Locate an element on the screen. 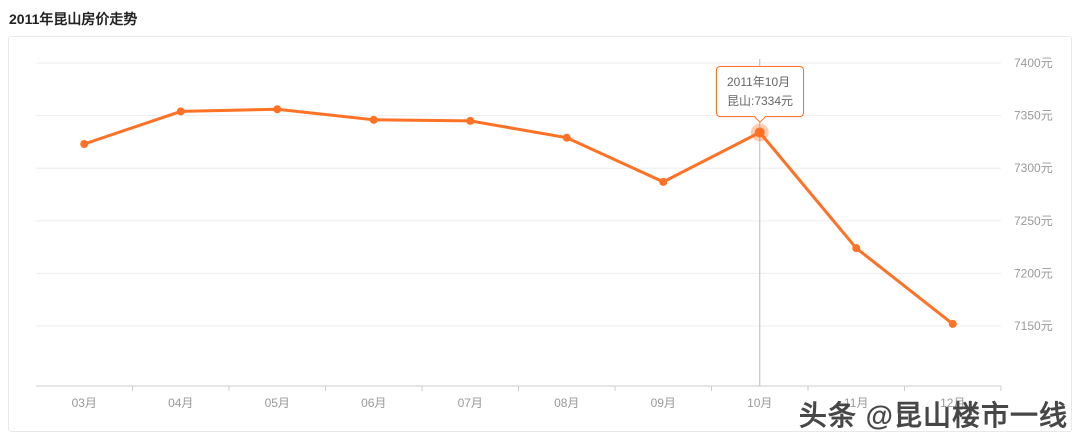 The width and height of the screenshot is (1080, 440). svg-text: 7200元 is located at coordinates (1033, 273).